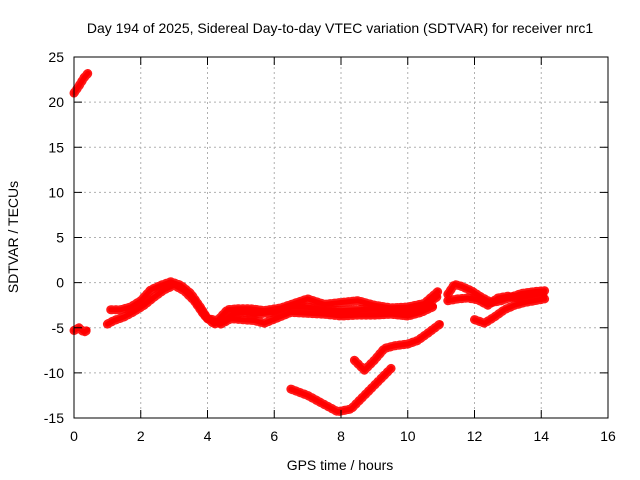  I want to click on series-markers-seg-f, so click(341, 390).